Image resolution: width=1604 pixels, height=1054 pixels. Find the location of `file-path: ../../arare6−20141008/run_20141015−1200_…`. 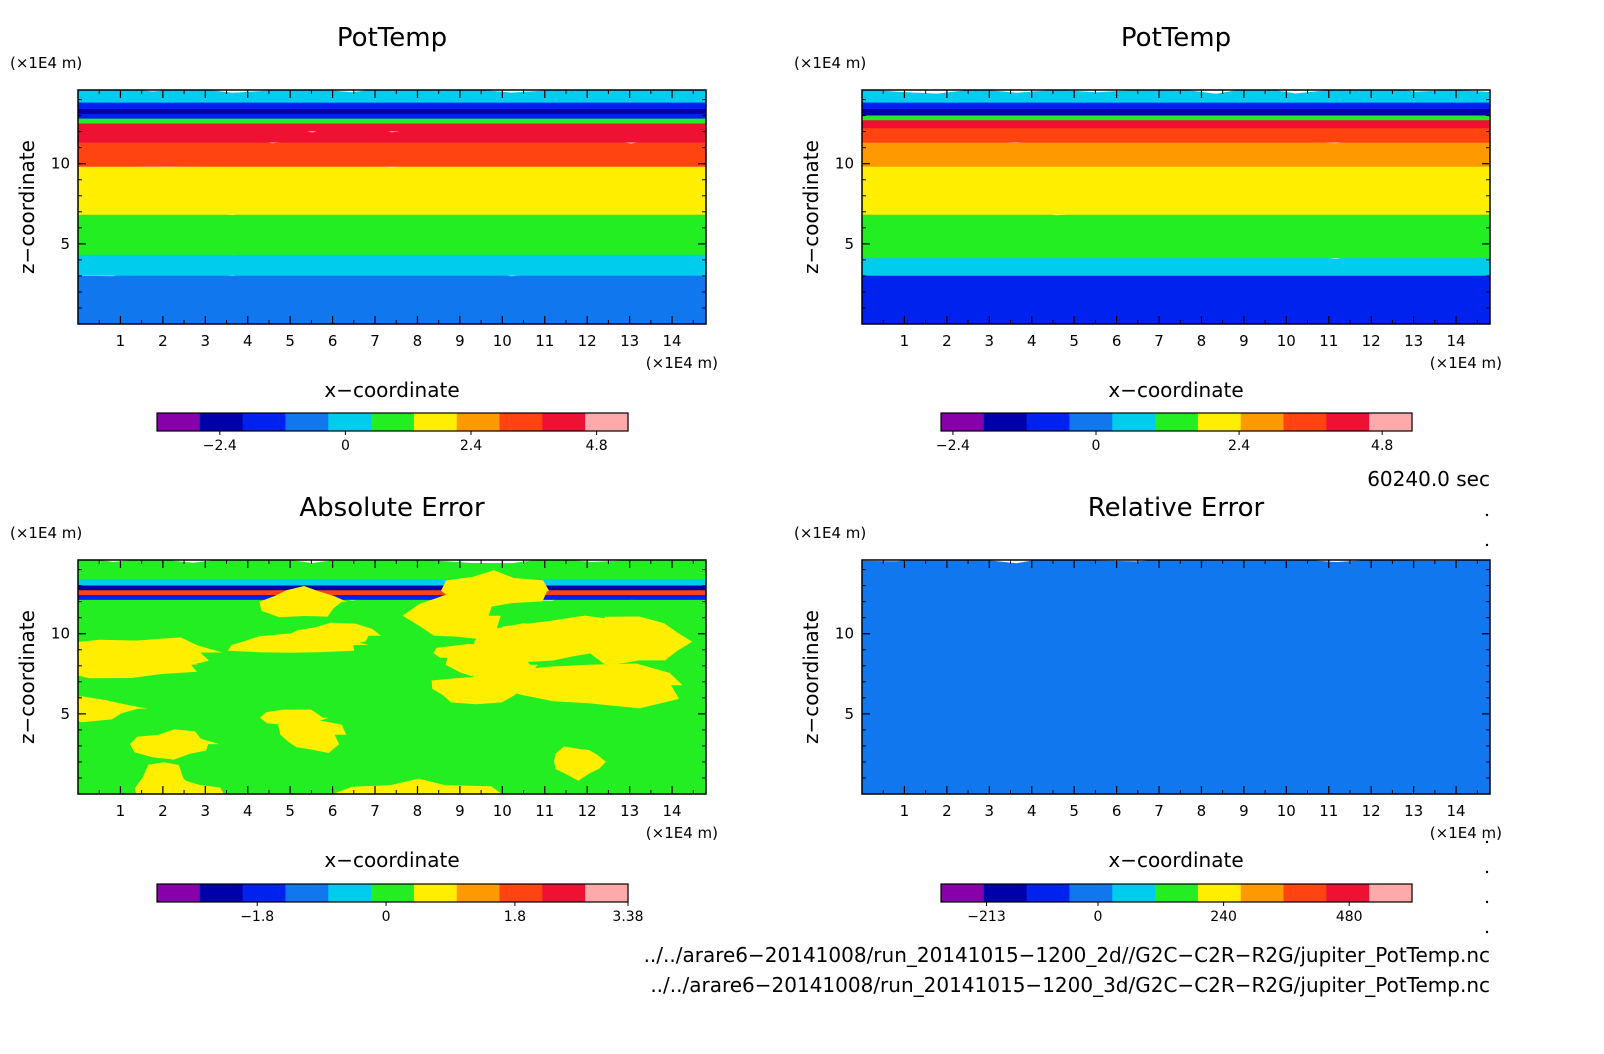

file-path: ../../arare6−20141008/run_20141015−1200_… is located at coordinates (1067, 955).